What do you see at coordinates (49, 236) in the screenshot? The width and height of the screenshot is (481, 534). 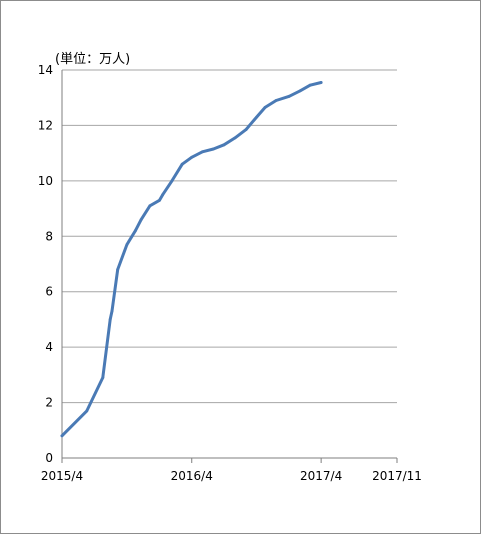 I see `y-tick-label: 8` at bounding box center [49, 236].